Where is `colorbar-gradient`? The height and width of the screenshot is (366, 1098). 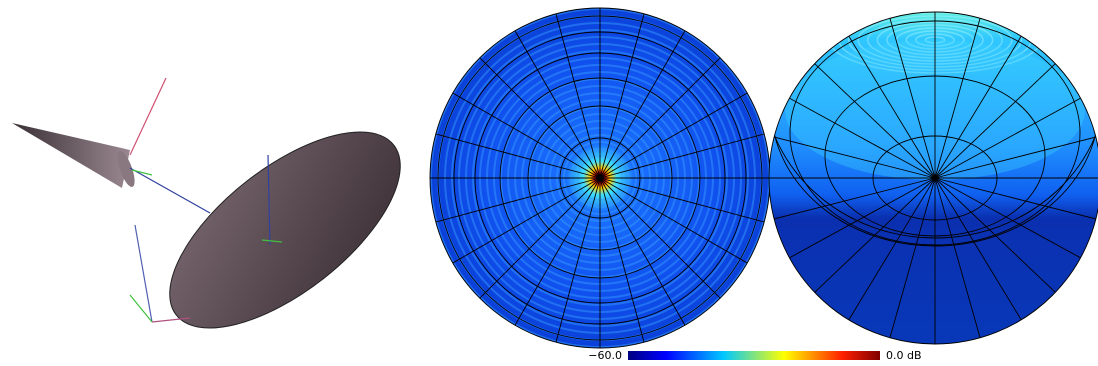
colorbar-gradient is located at coordinates (754, 355).